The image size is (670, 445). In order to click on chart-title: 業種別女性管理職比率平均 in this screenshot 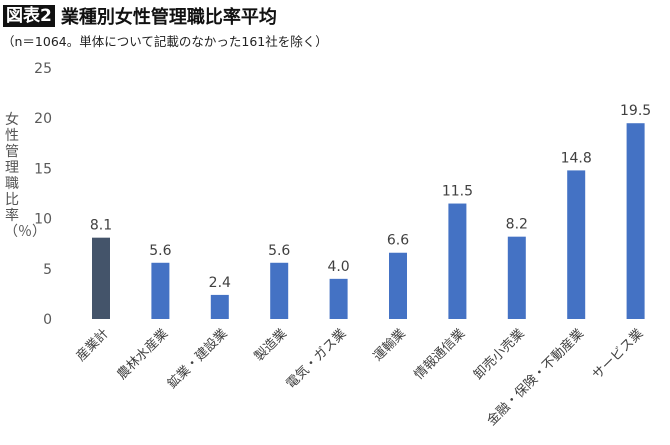, I will do `click(168, 17)`.